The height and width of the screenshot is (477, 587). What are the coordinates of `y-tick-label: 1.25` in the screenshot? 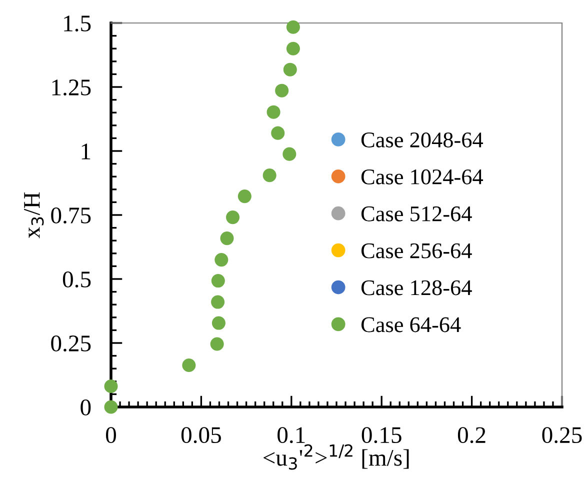 It's located at (71, 88).